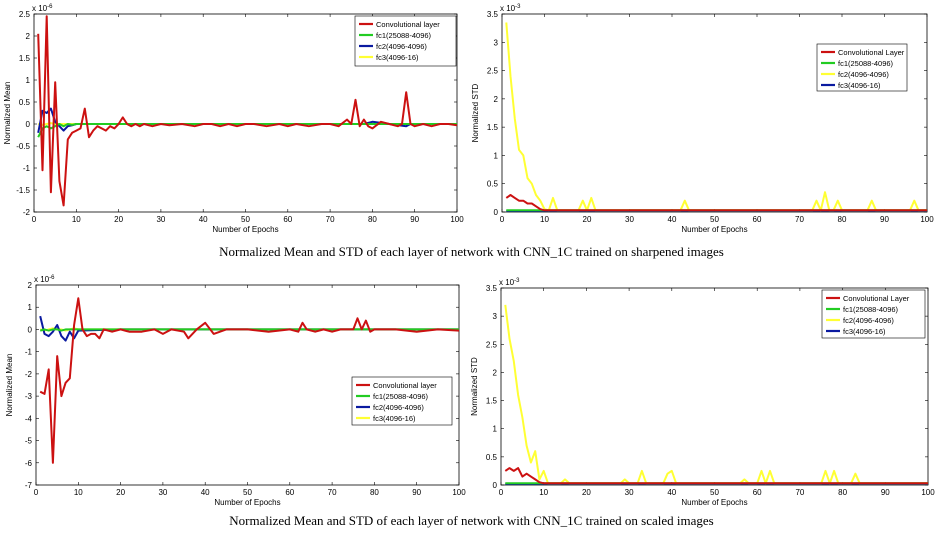  I want to click on legend-label: Convolutional layer, so click(405, 385).